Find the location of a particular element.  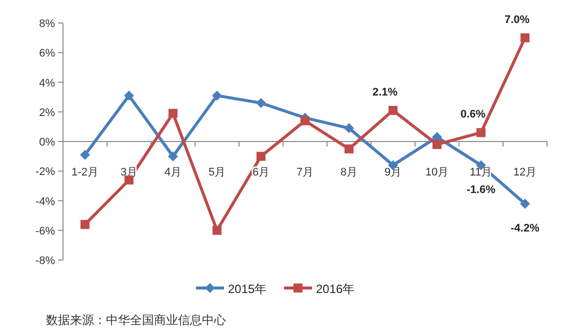

y-tick-label: 4% is located at coordinates (47, 83).